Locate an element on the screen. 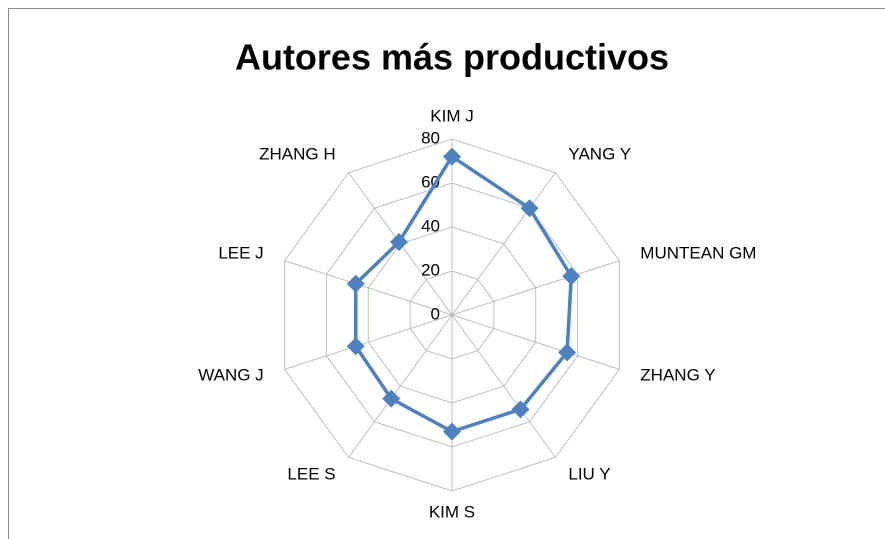  r-tick-label: 20 is located at coordinates (430, 269).